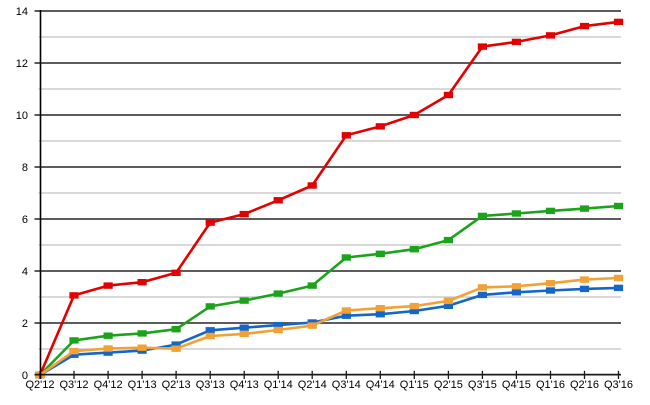 This screenshot has width=650, height=405. I want to click on svg-text: 12, so click(22, 64).